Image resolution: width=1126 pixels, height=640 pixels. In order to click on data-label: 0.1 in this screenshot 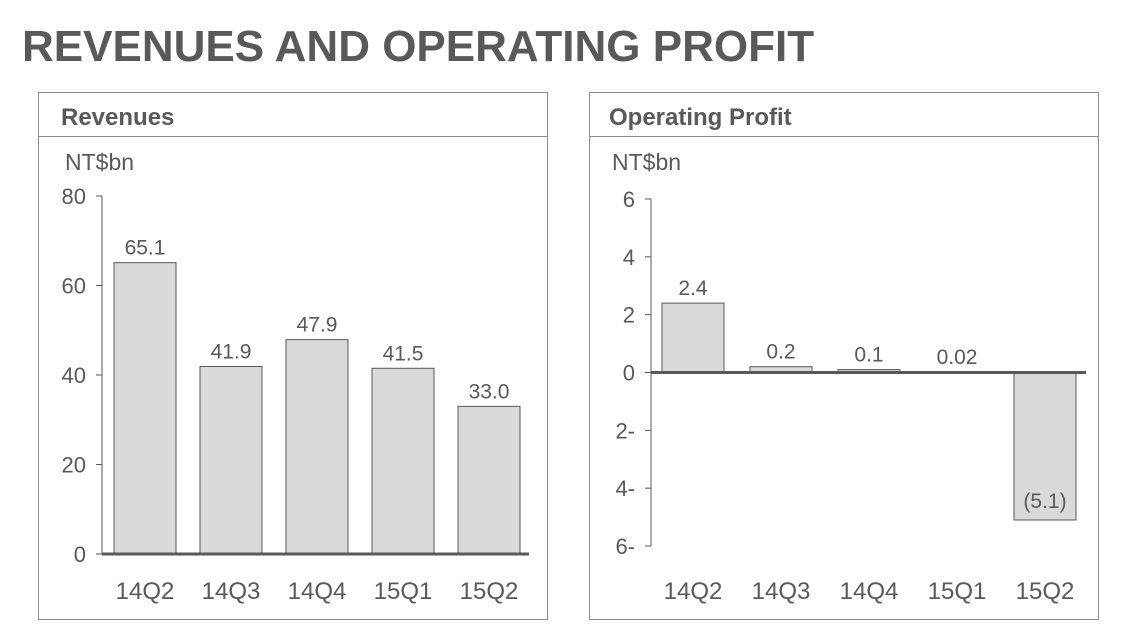, I will do `click(868, 355)`.